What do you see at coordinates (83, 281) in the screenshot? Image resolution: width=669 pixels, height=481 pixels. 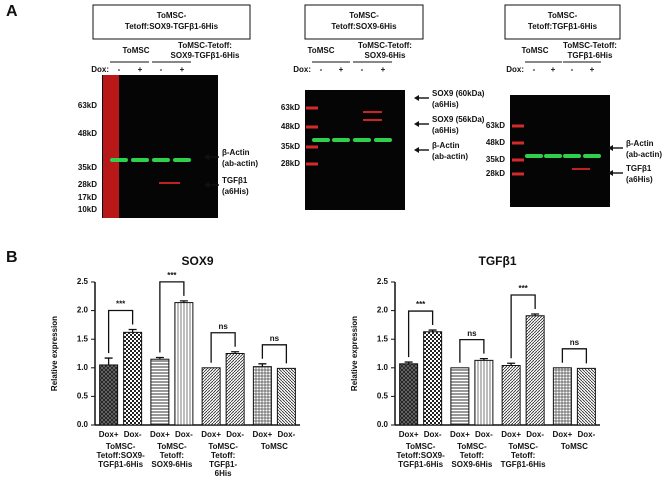 I see `y-tick-label: 2.5` at bounding box center [83, 281].